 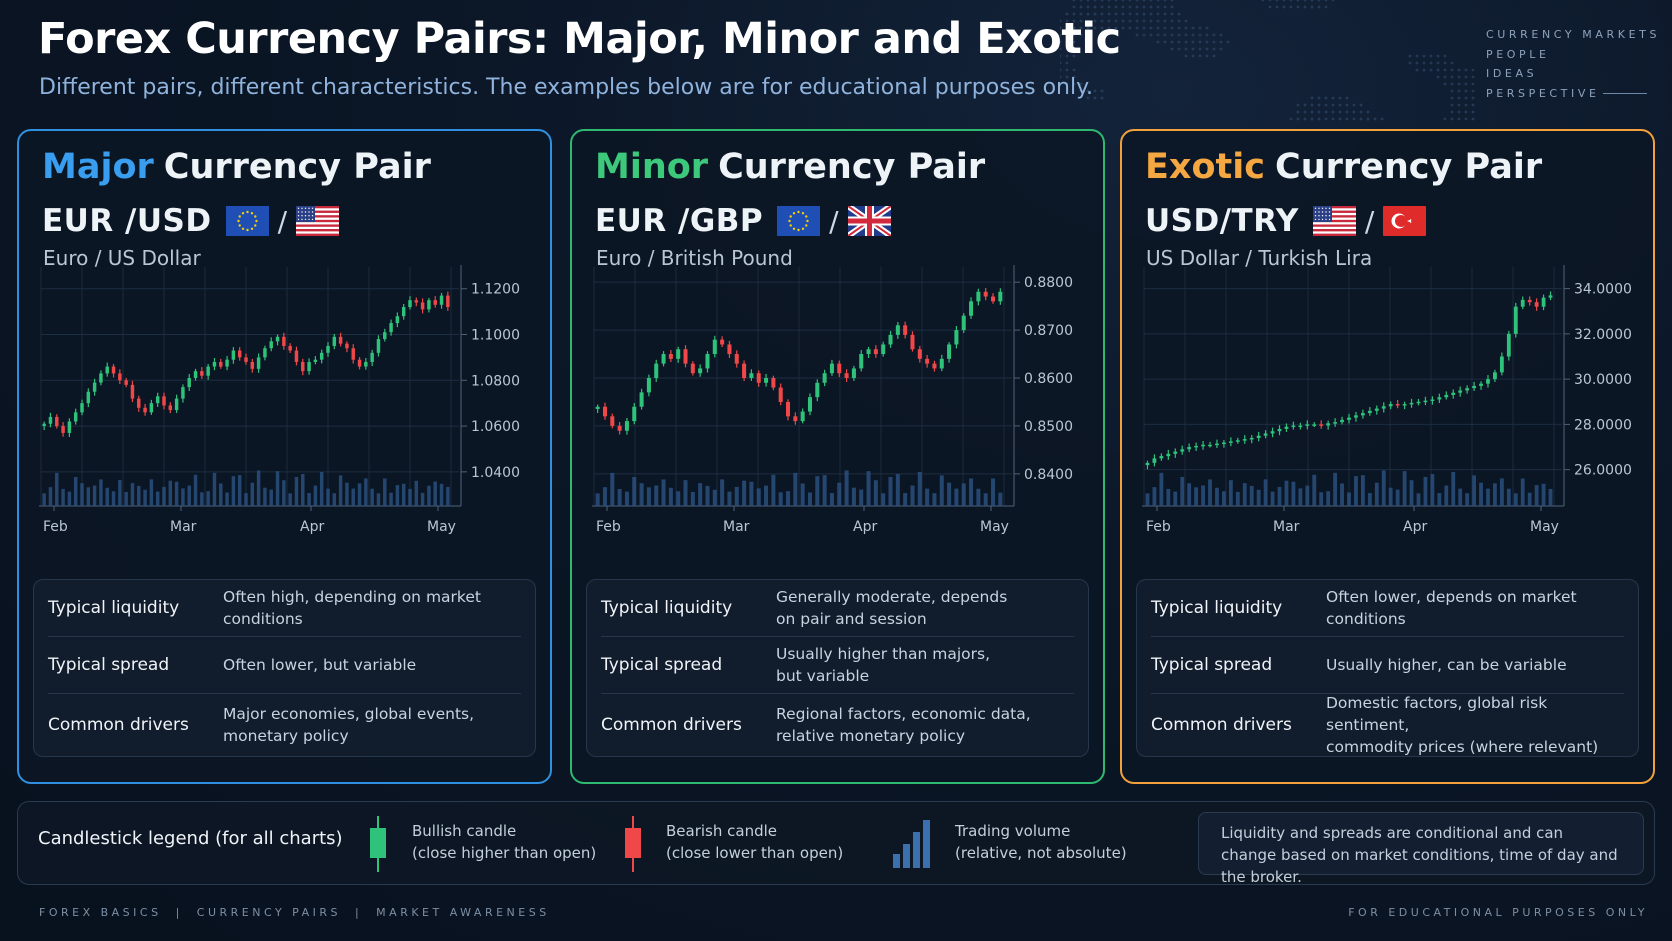 I want to click on characteristic-label: Common drivers, so click(x=1221, y=725).